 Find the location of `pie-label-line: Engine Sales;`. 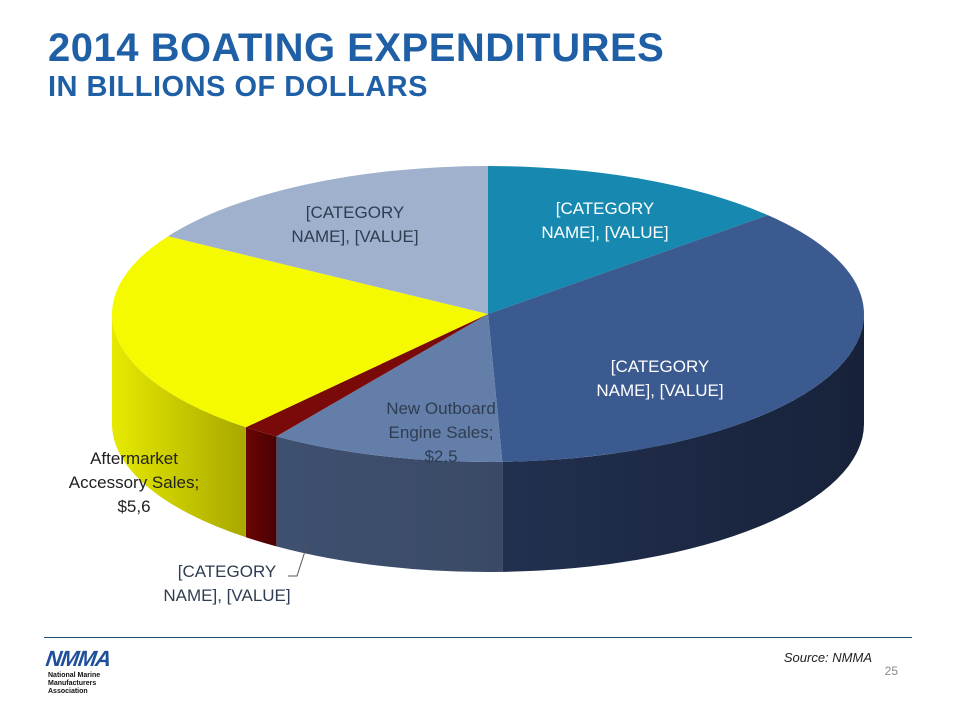

pie-label-line: Engine Sales; is located at coordinates (441, 432).